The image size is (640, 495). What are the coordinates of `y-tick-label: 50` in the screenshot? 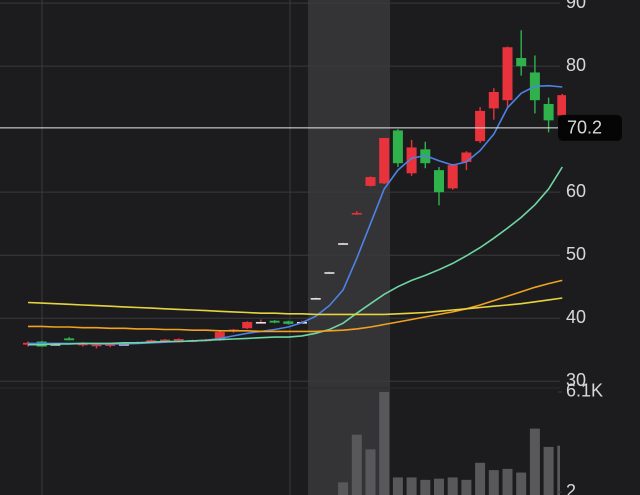 It's located at (576, 254).